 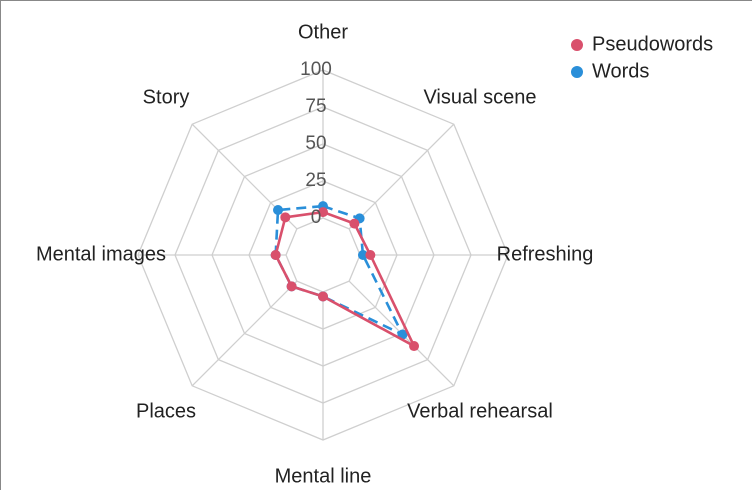 I want to click on r-tick-label: 50, so click(x=315, y=143).